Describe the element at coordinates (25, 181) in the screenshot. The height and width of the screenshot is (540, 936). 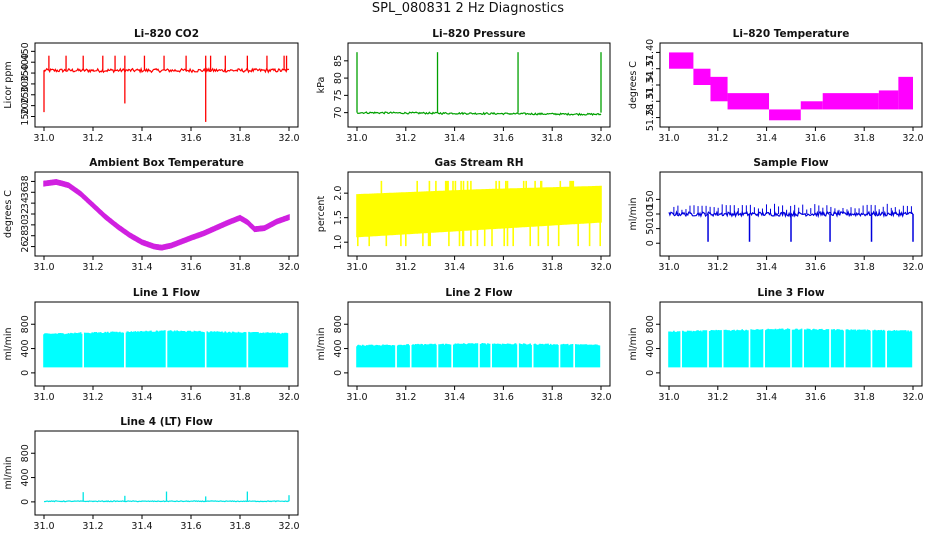
I see `y-tick-label: 38` at that location.